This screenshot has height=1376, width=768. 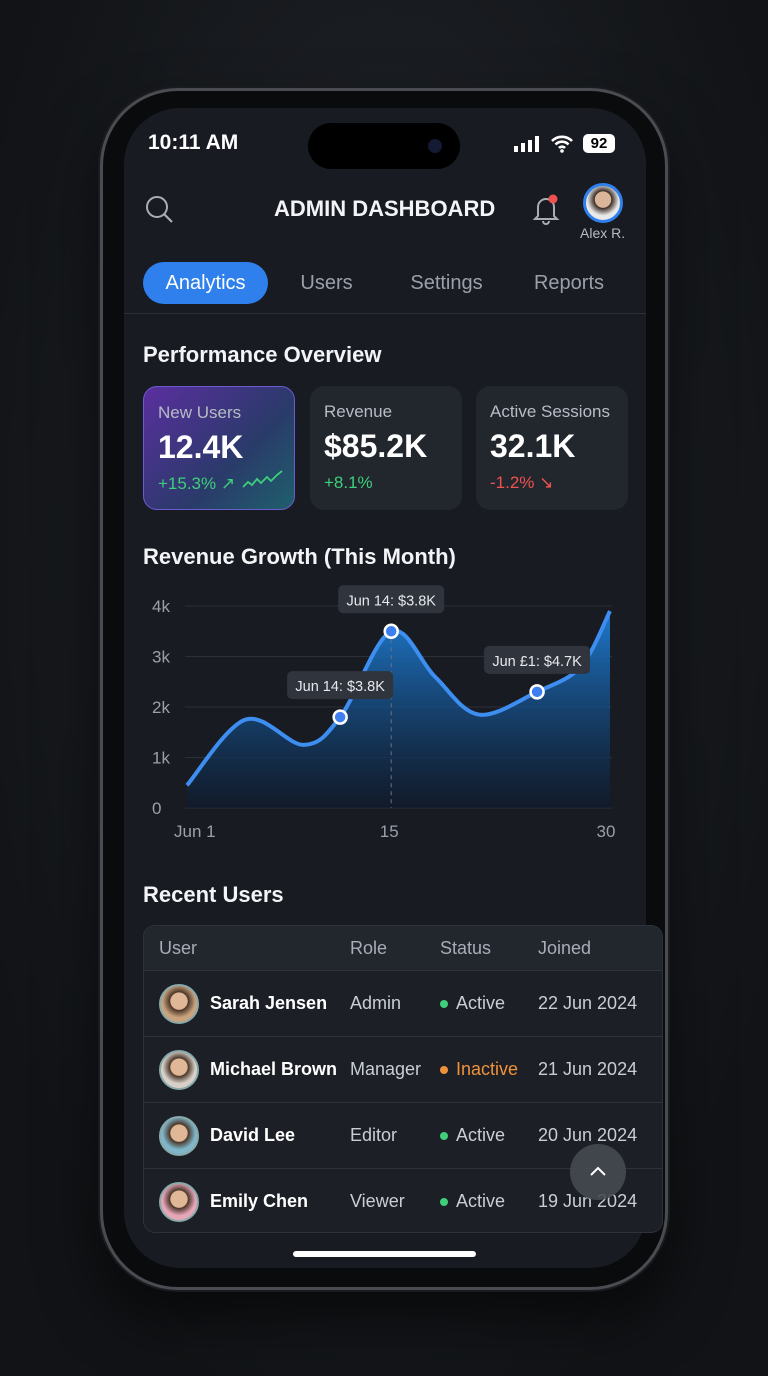 I want to click on tab-settings: Settings, so click(x=446, y=283).